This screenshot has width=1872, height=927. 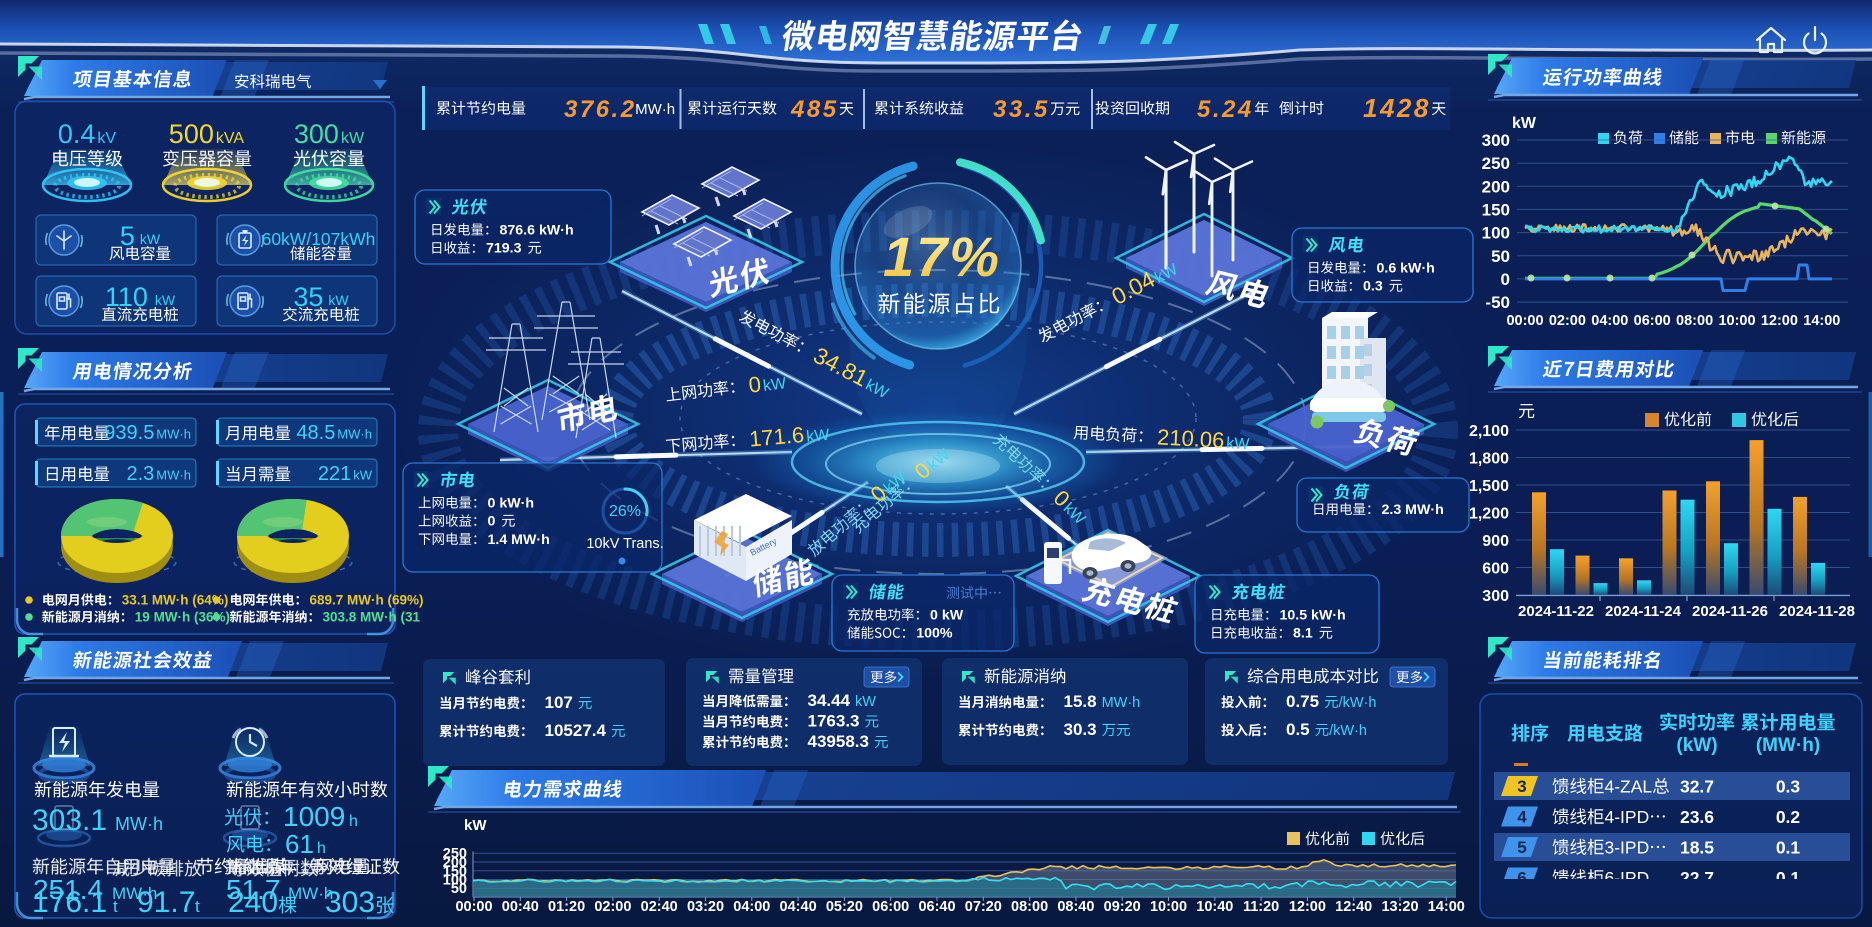 What do you see at coordinates (1225, 109) in the screenshot?
I see `svg-text: 5.24` at bounding box center [1225, 109].